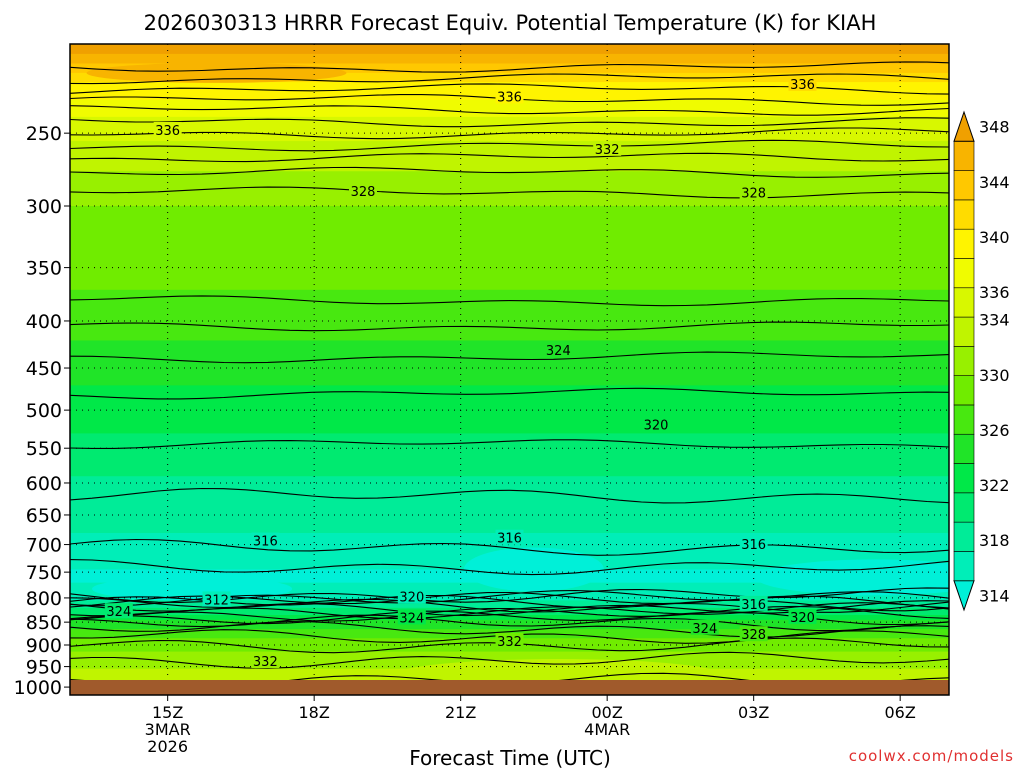  Describe the element at coordinates (411, 597) in the screenshot. I see `contour-label: 320` at that location.